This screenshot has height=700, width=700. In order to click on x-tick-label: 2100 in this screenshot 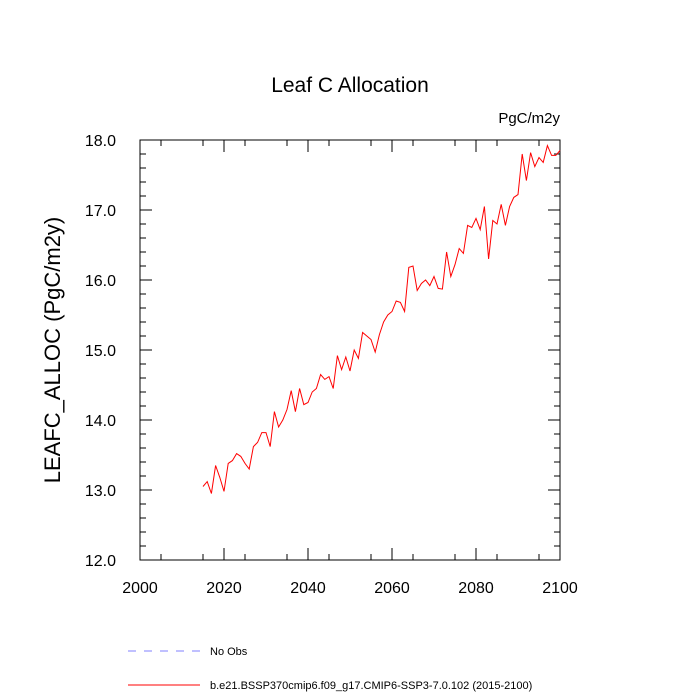, I will do `click(560, 588)`.